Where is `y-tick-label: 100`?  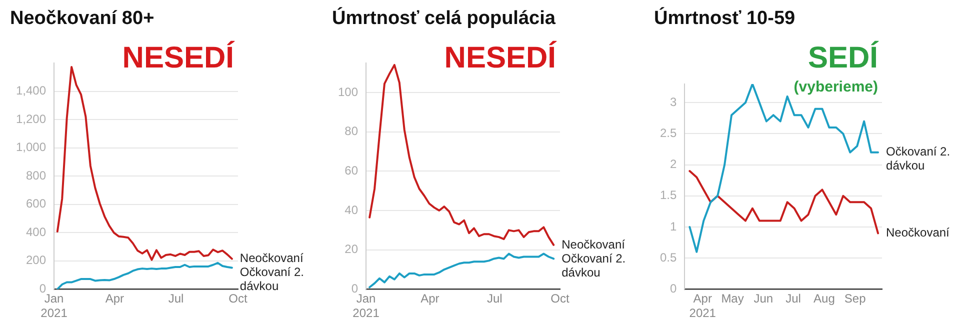
y-tick-label: 100 is located at coordinates (348, 91).